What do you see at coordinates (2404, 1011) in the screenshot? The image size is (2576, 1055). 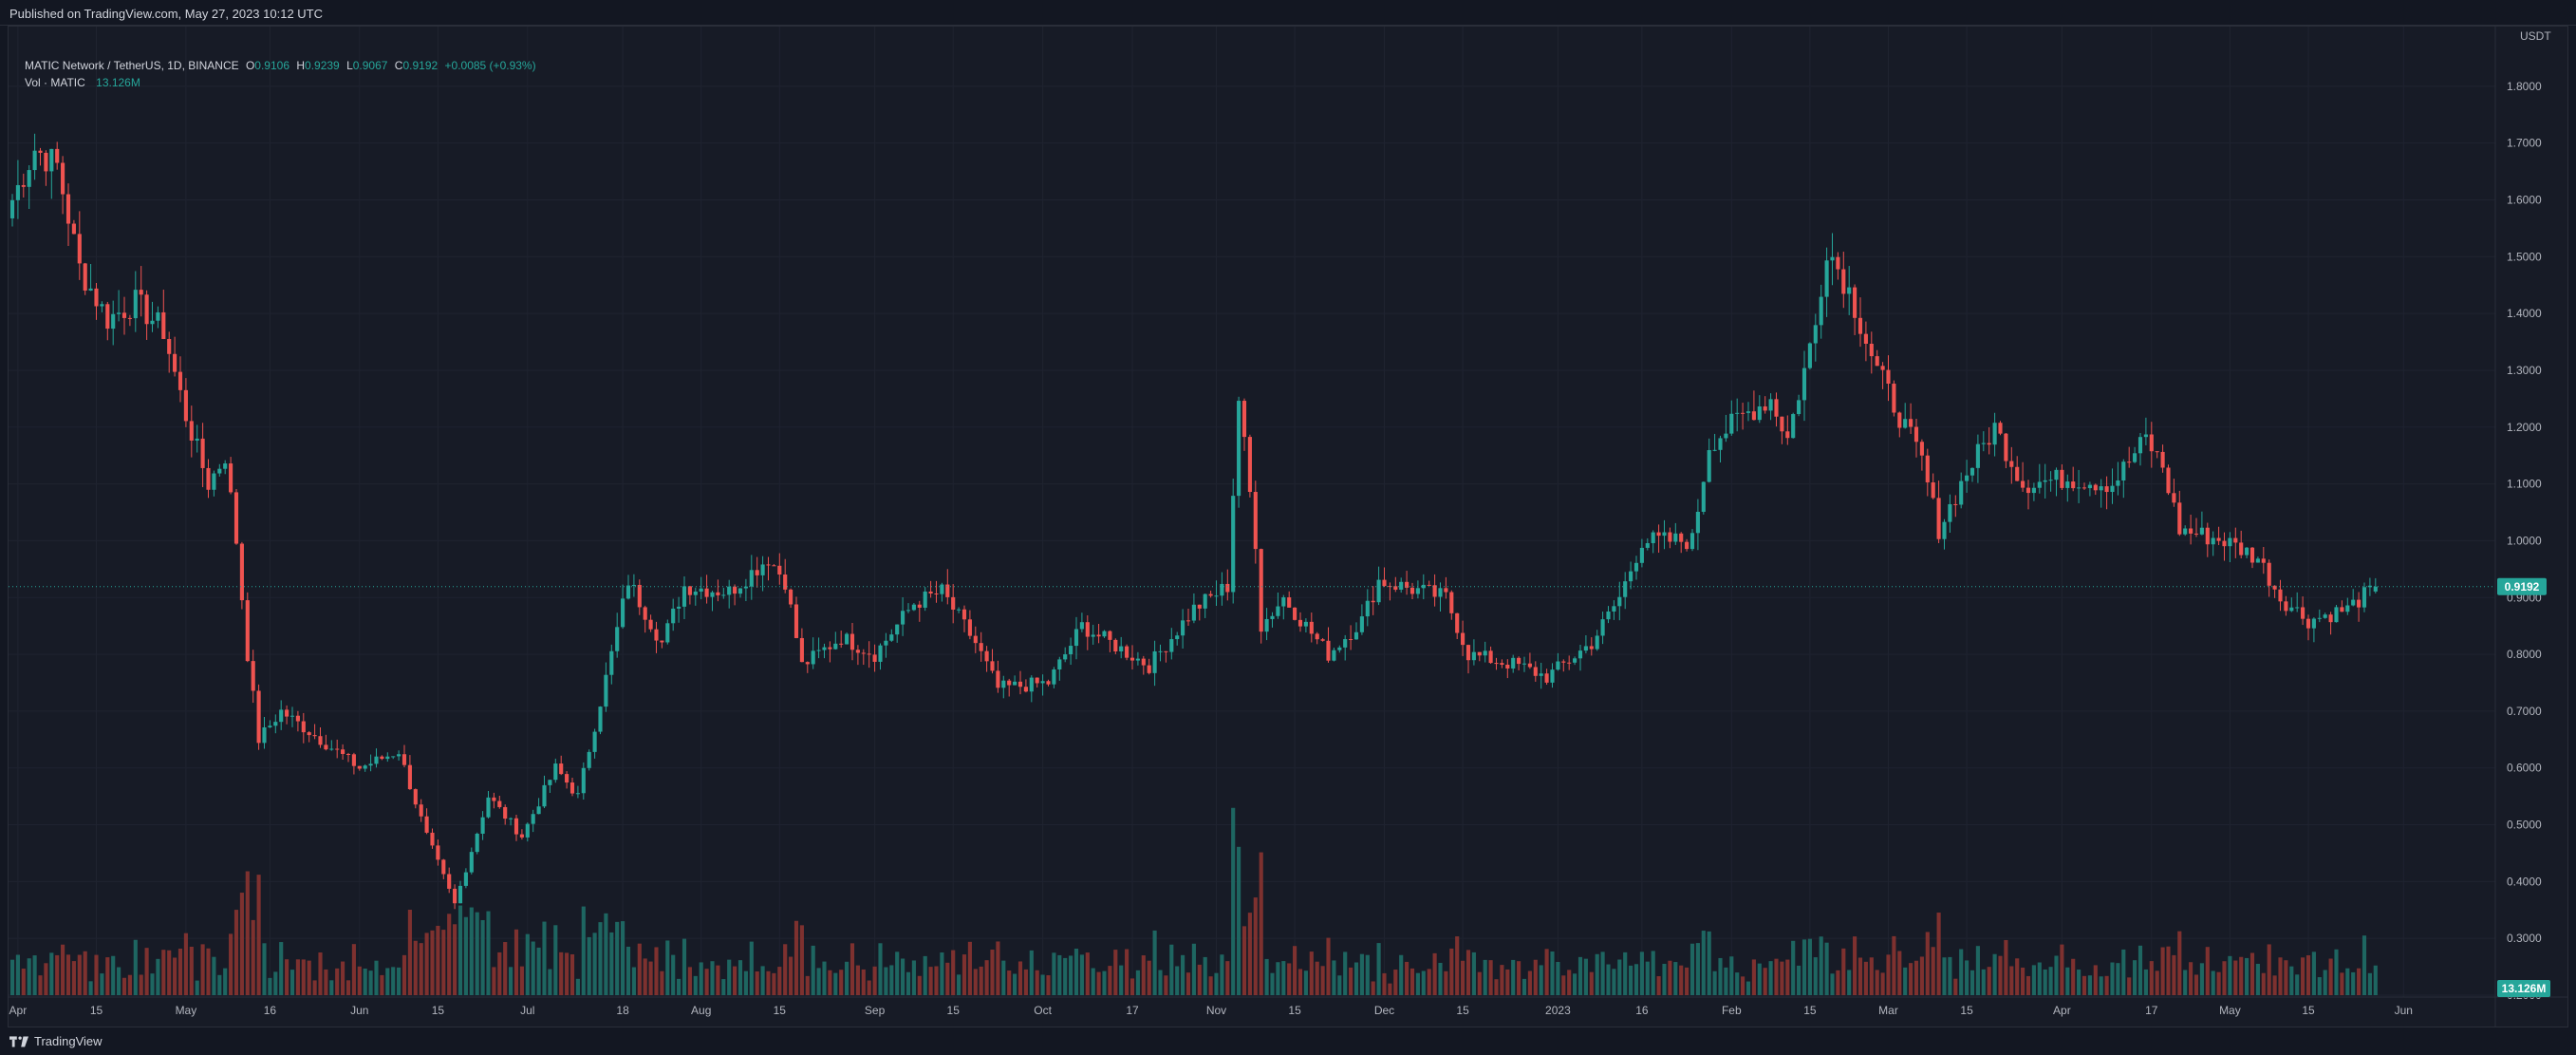 I see `x-tick-label: Jun` at bounding box center [2404, 1011].